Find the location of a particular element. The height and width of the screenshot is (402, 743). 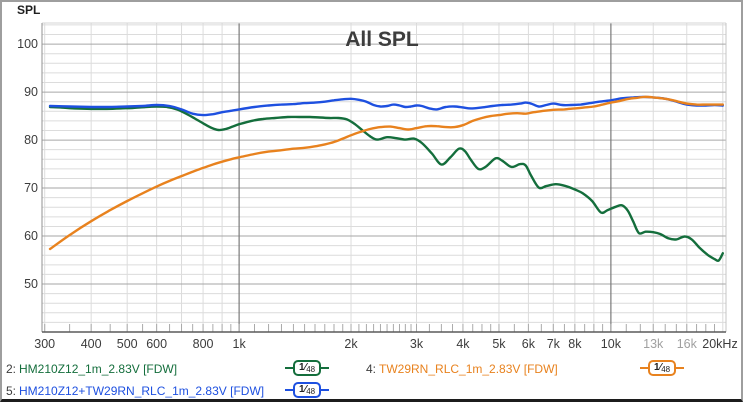

legend-item-hm210z12: 2: HM210Z12_1m_2.83V [FDW] is located at coordinates (91, 369).